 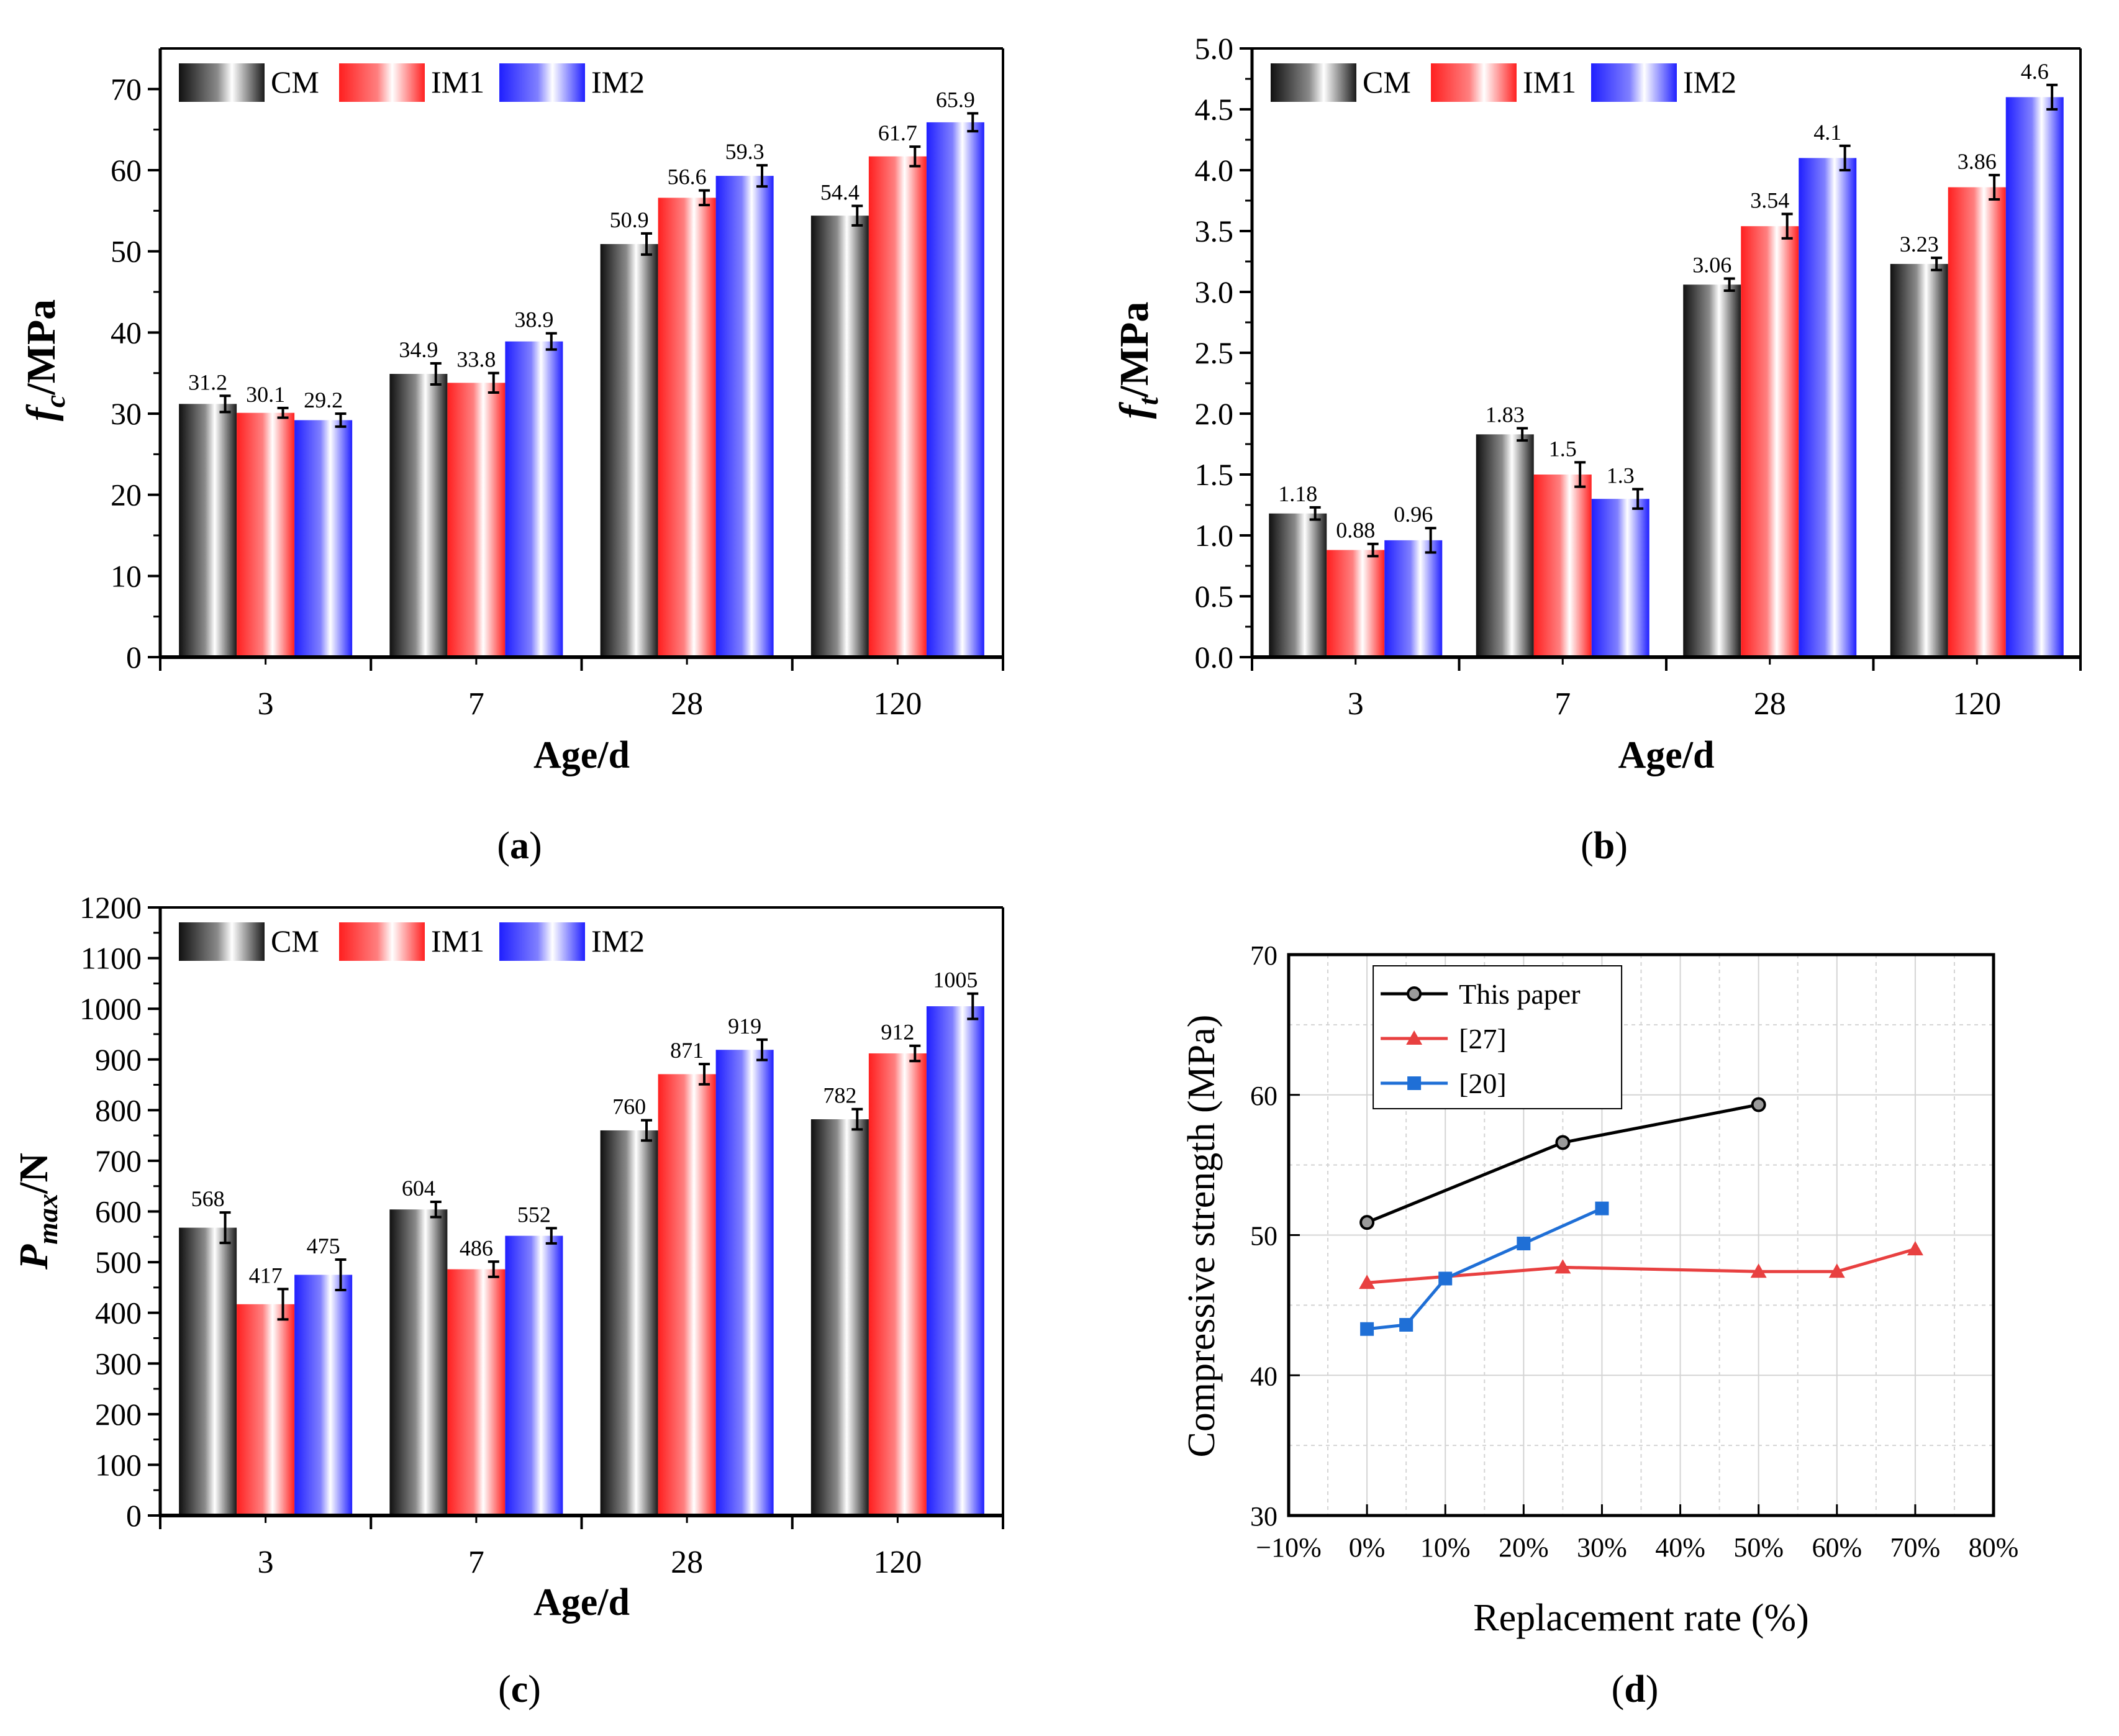 I want to click on data-label: 38.9, so click(x=533, y=319).